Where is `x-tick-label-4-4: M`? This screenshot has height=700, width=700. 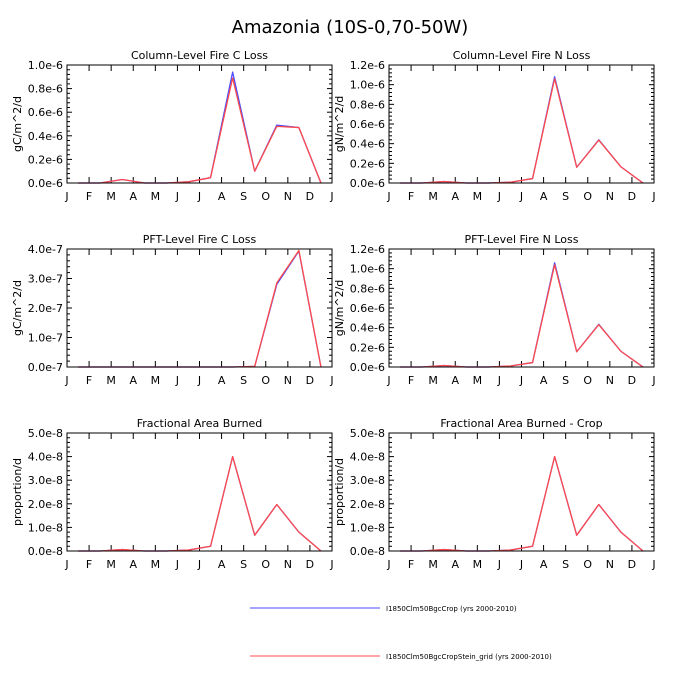
x-tick-label-4-4: M is located at coordinates (156, 564).